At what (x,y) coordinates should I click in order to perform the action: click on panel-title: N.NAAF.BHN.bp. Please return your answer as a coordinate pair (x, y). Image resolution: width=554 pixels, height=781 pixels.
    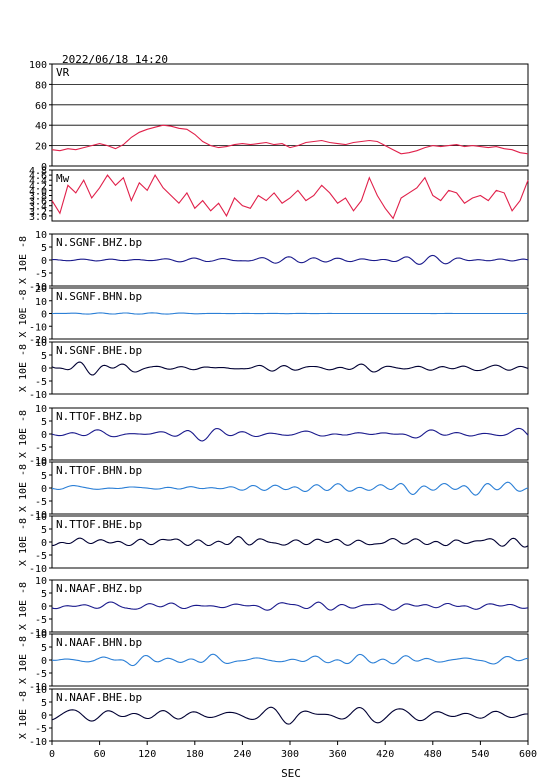
    Looking at the image, I should click on (99, 642).